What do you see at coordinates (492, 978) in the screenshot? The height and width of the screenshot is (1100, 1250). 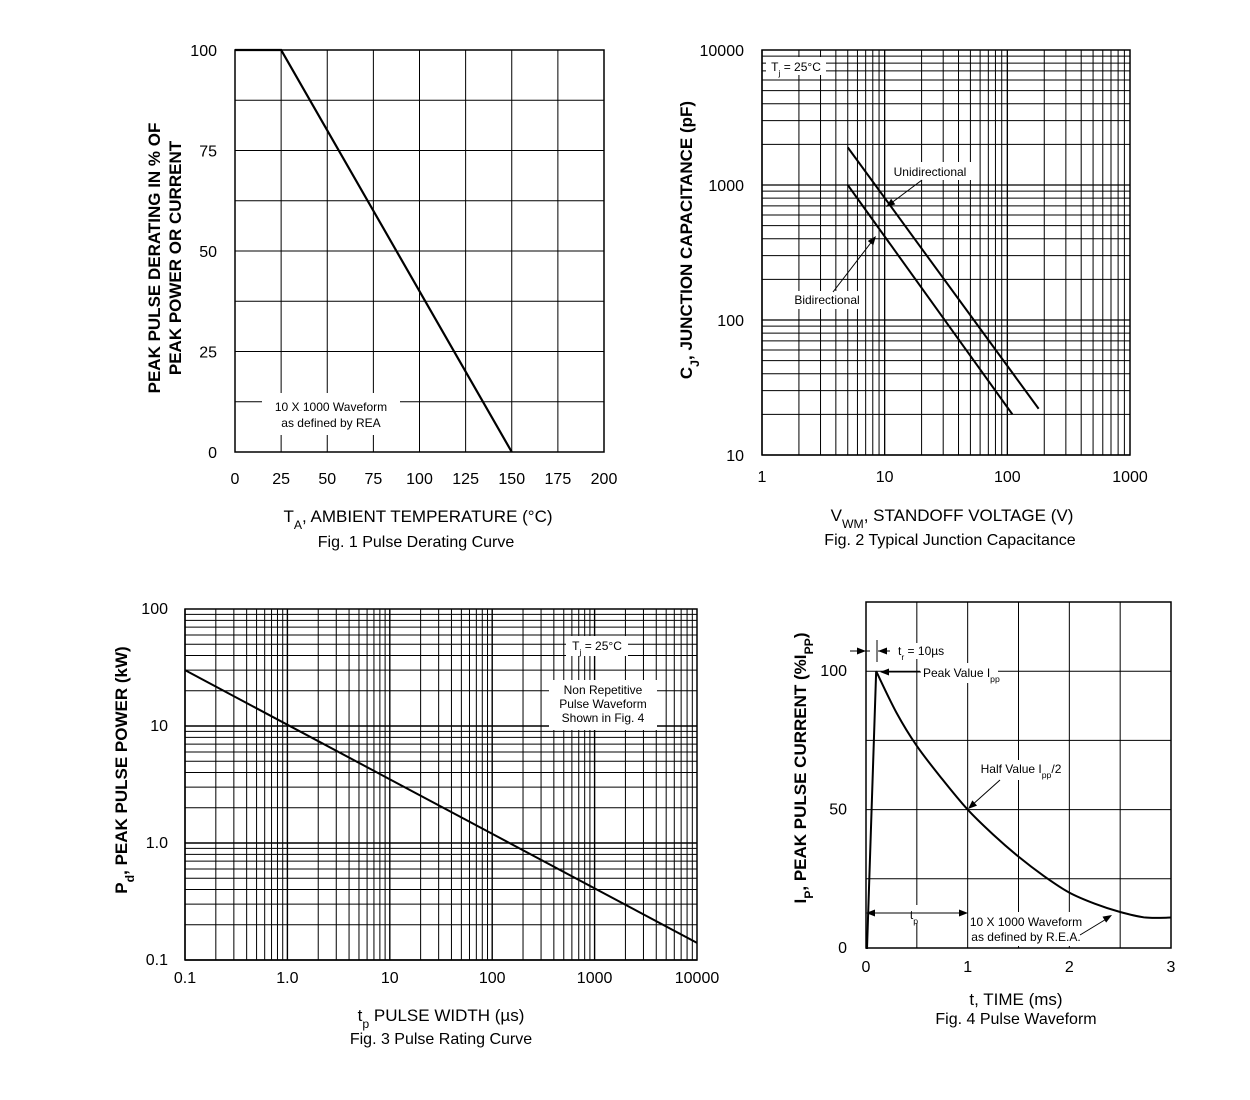 I see `fig3-xtick-label: 100` at bounding box center [492, 978].